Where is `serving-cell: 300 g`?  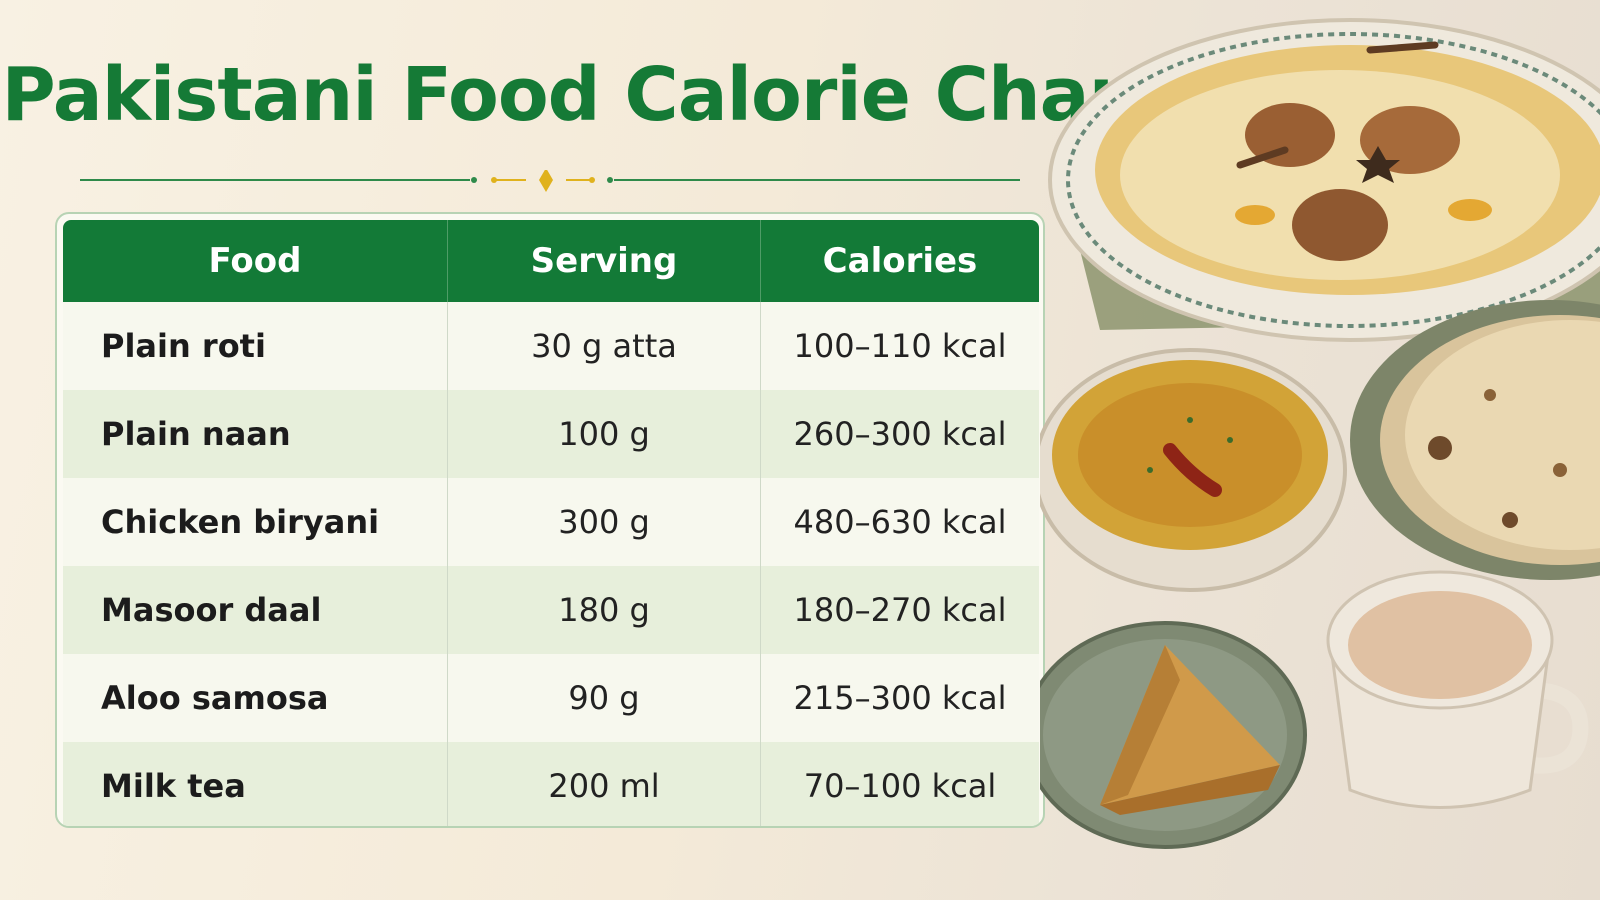 serving-cell: 300 g is located at coordinates (604, 522).